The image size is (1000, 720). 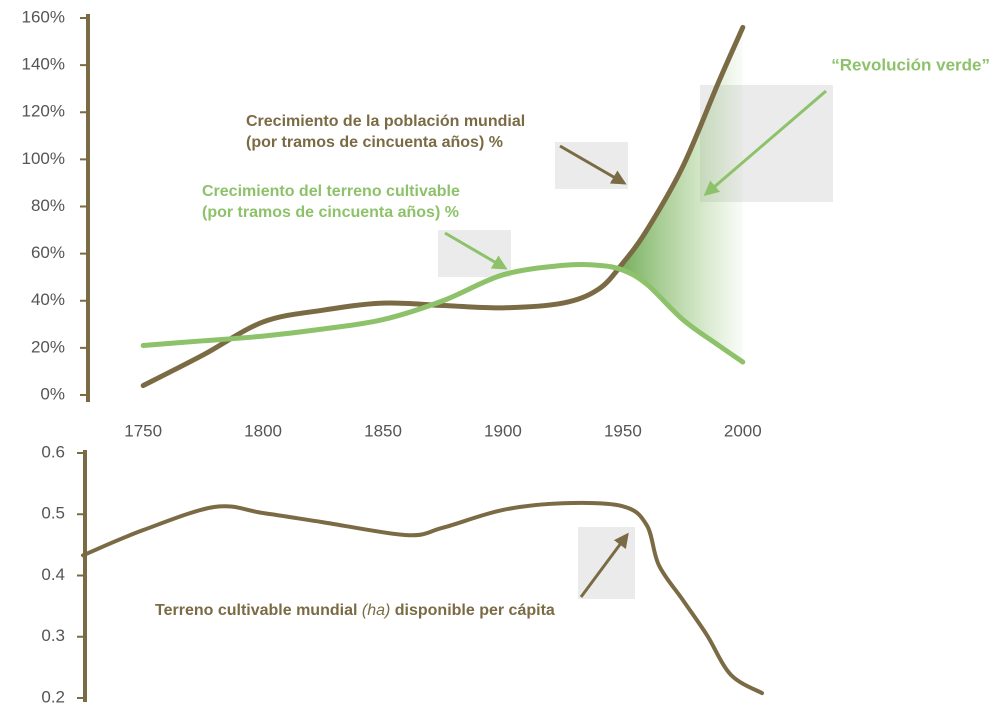 I want to click on annotation-part: (ha), so click(x=376, y=610).